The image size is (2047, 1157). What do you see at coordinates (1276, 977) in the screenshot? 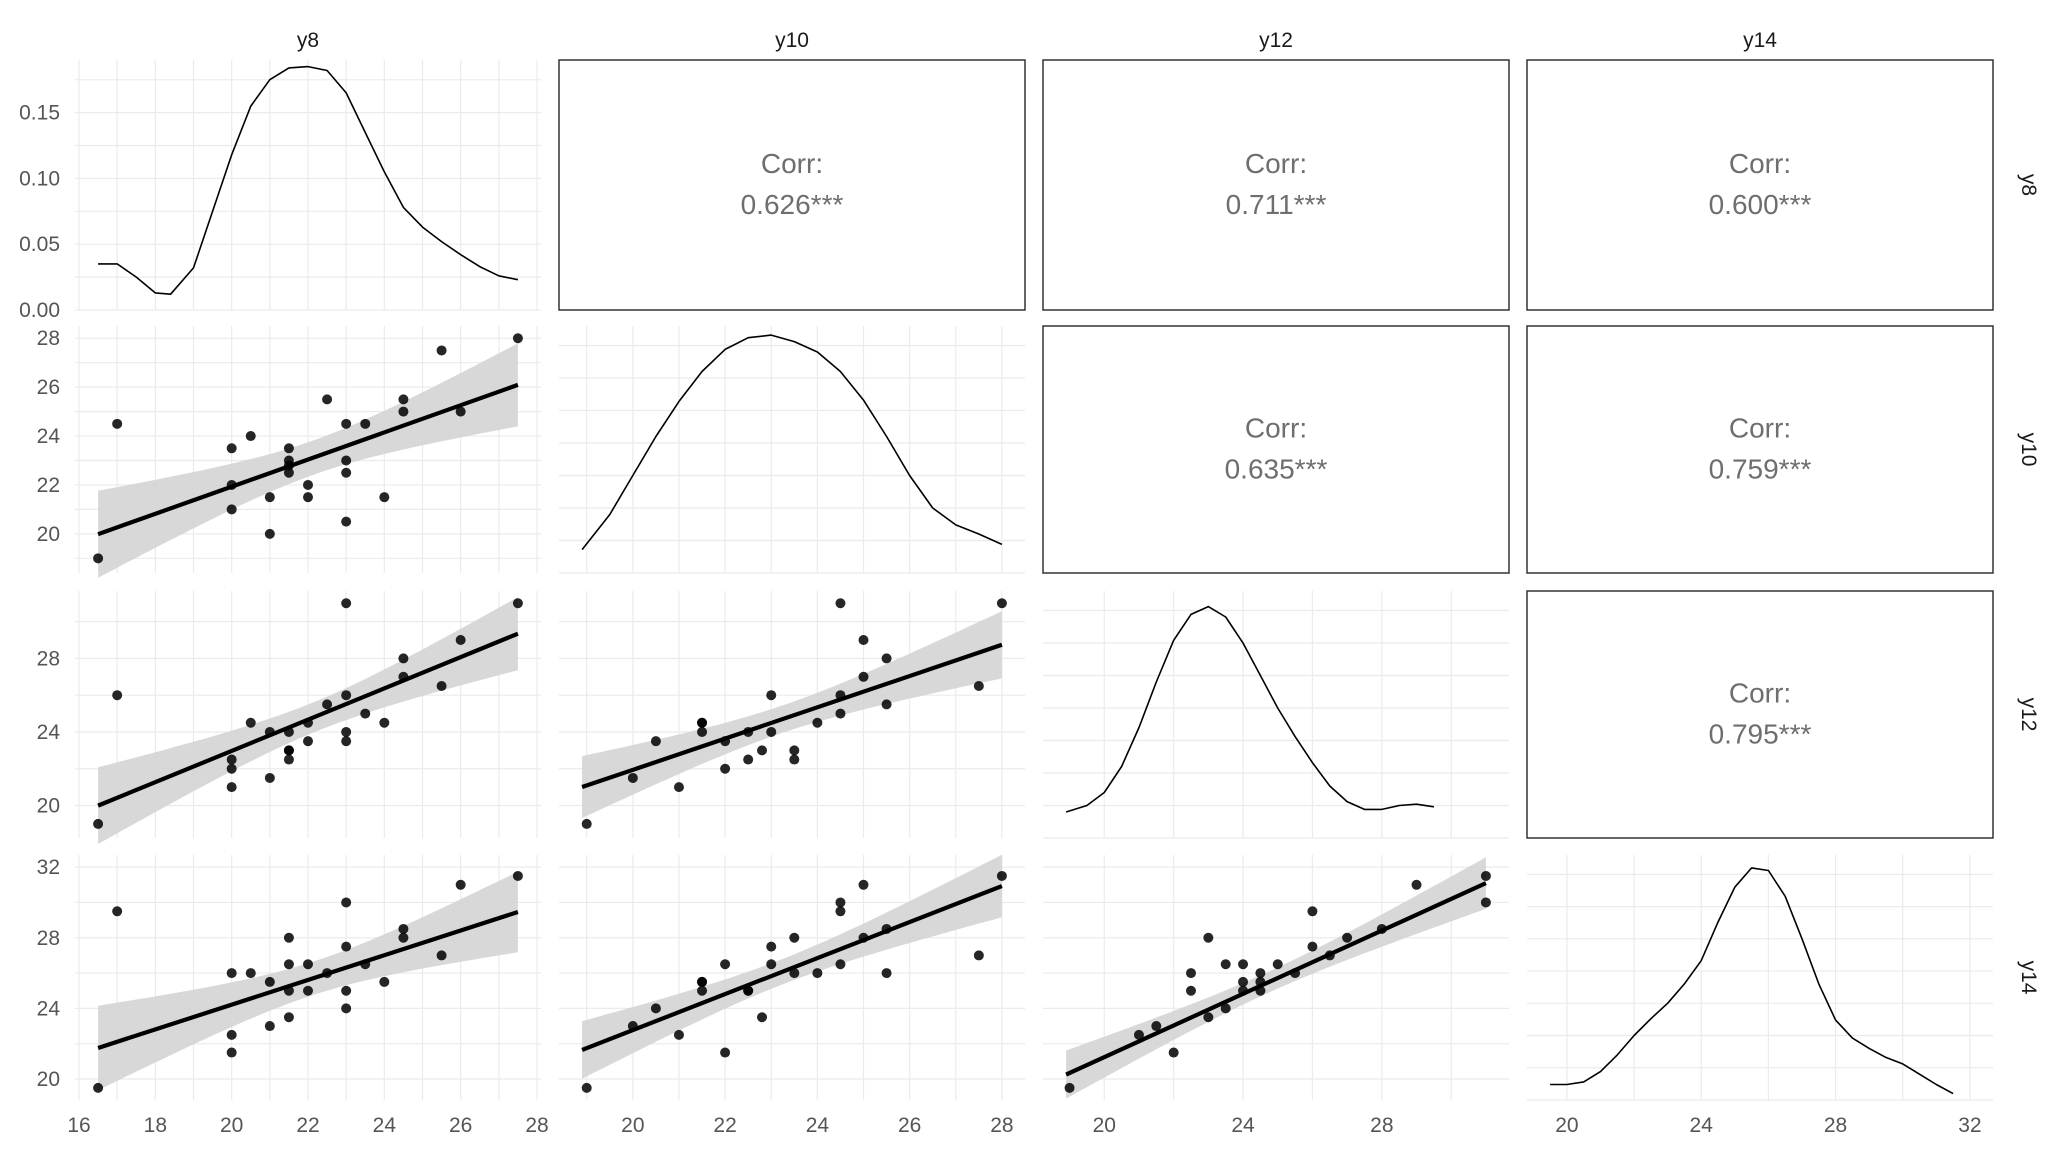
I see `panel-y14-y12` at bounding box center [1276, 977].